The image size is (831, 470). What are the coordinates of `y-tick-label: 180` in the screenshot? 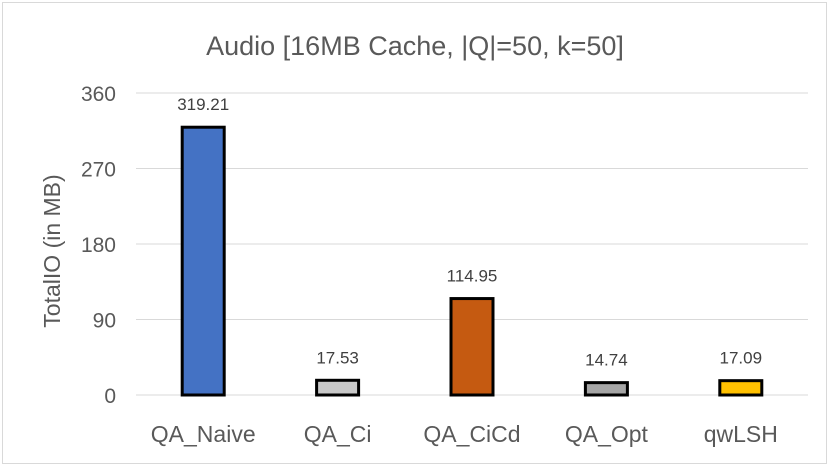 It's located at (98, 245).